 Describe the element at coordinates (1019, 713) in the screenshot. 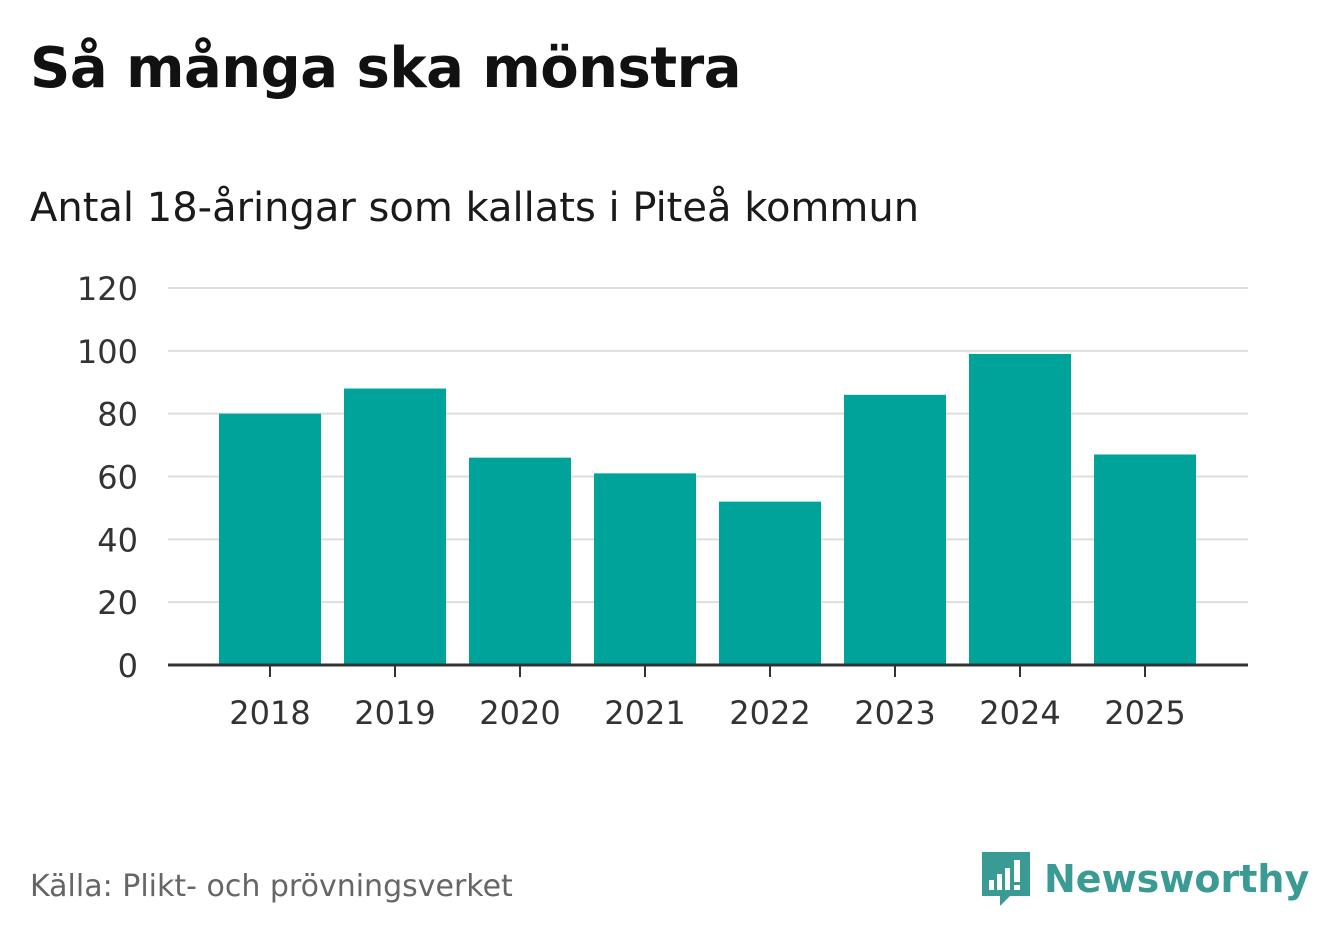

I see `x-tick-label: 2024` at that location.